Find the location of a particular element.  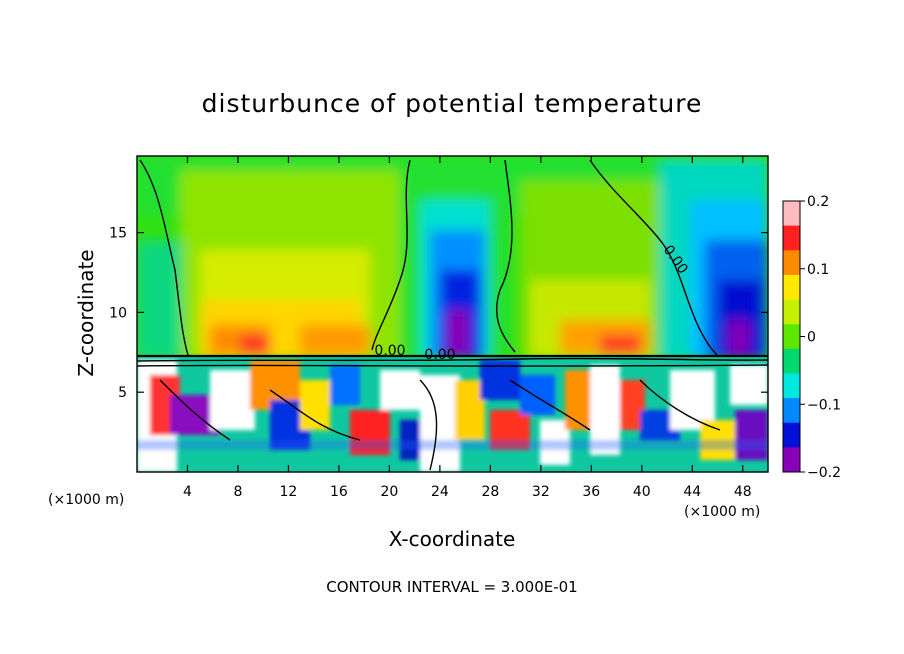

y-tick-label: 5 is located at coordinates (122, 393).